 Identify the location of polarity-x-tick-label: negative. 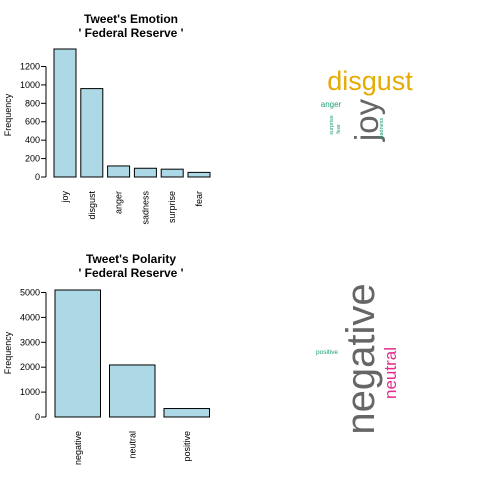
(78, 448).